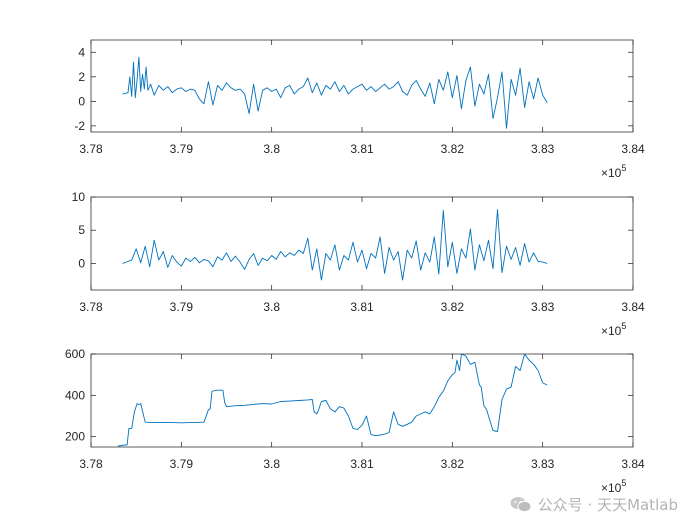 The height and width of the screenshot is (525, 700). What do you see at coordinates (81, 52) in the screenshot?
I see `y-tick-label: 4` at bounding box center [81, 52].